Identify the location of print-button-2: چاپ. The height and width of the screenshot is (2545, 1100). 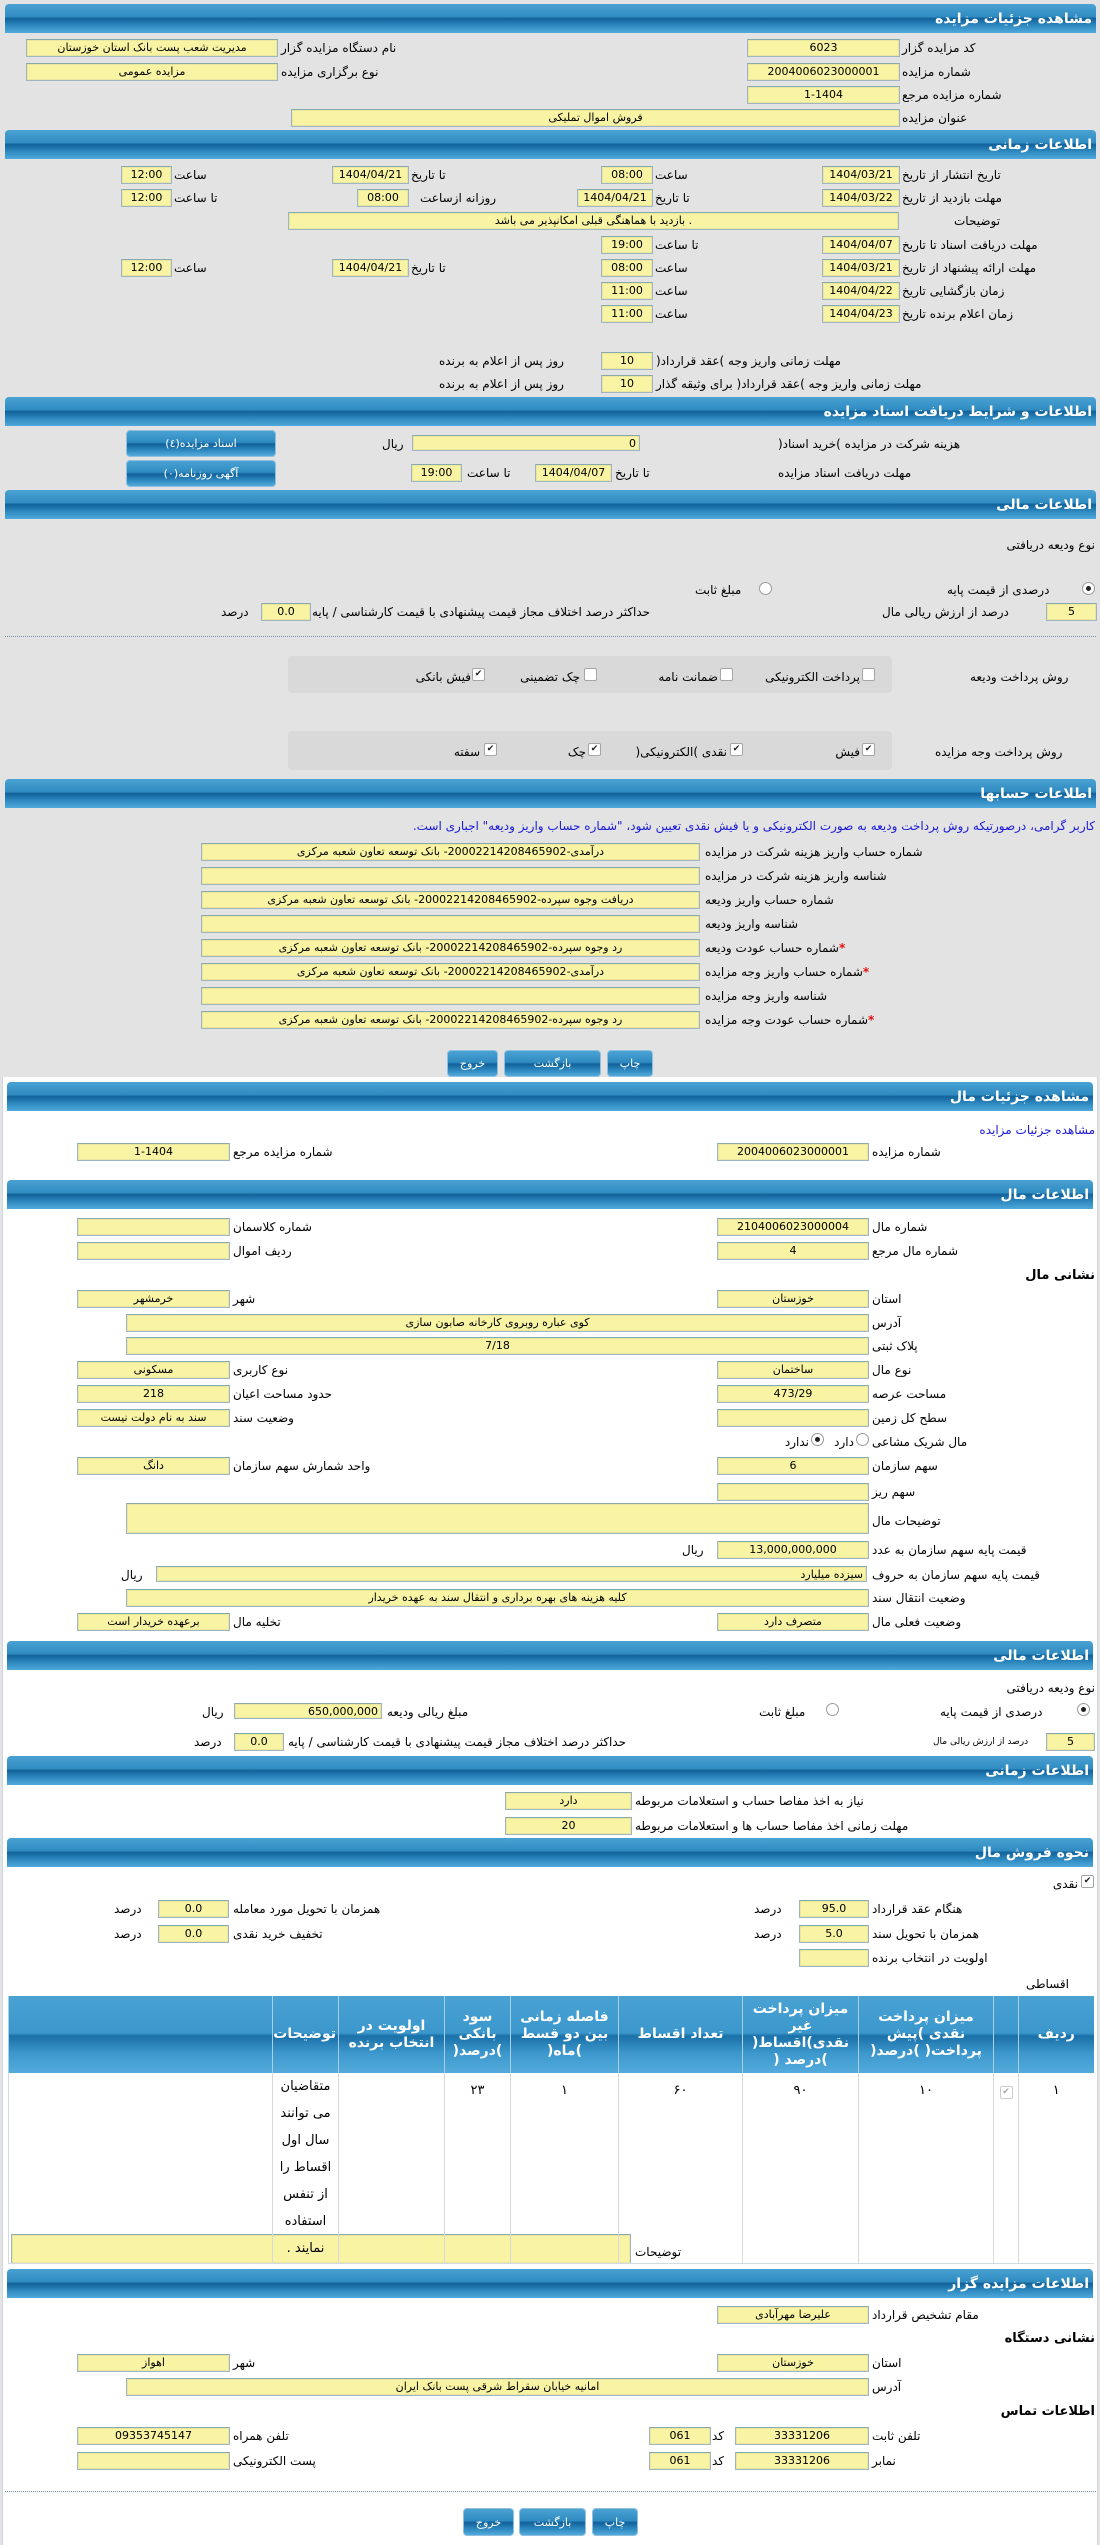
(615, 2522).